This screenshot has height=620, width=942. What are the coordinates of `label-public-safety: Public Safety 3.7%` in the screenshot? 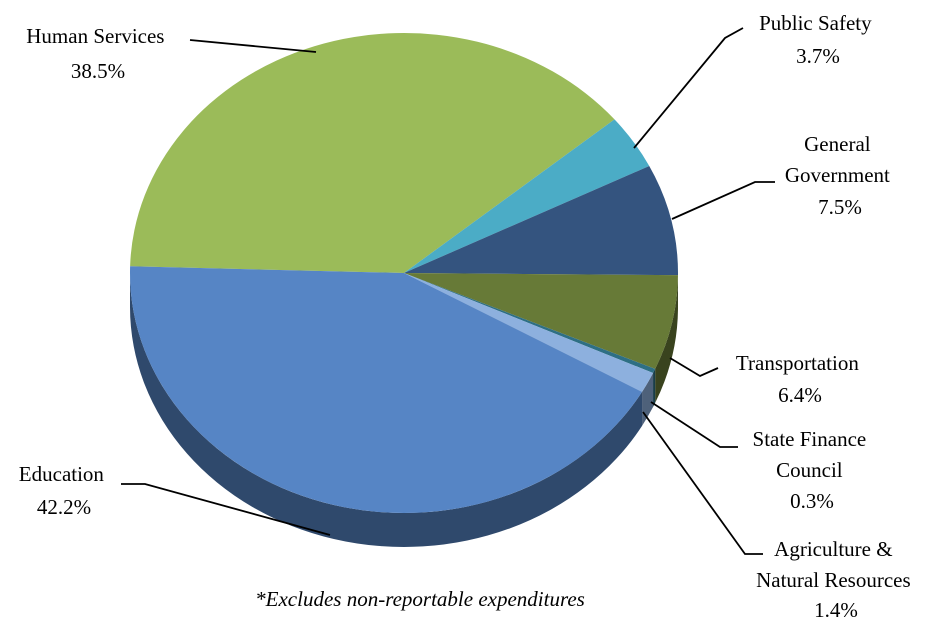 It's located at (818, 39).